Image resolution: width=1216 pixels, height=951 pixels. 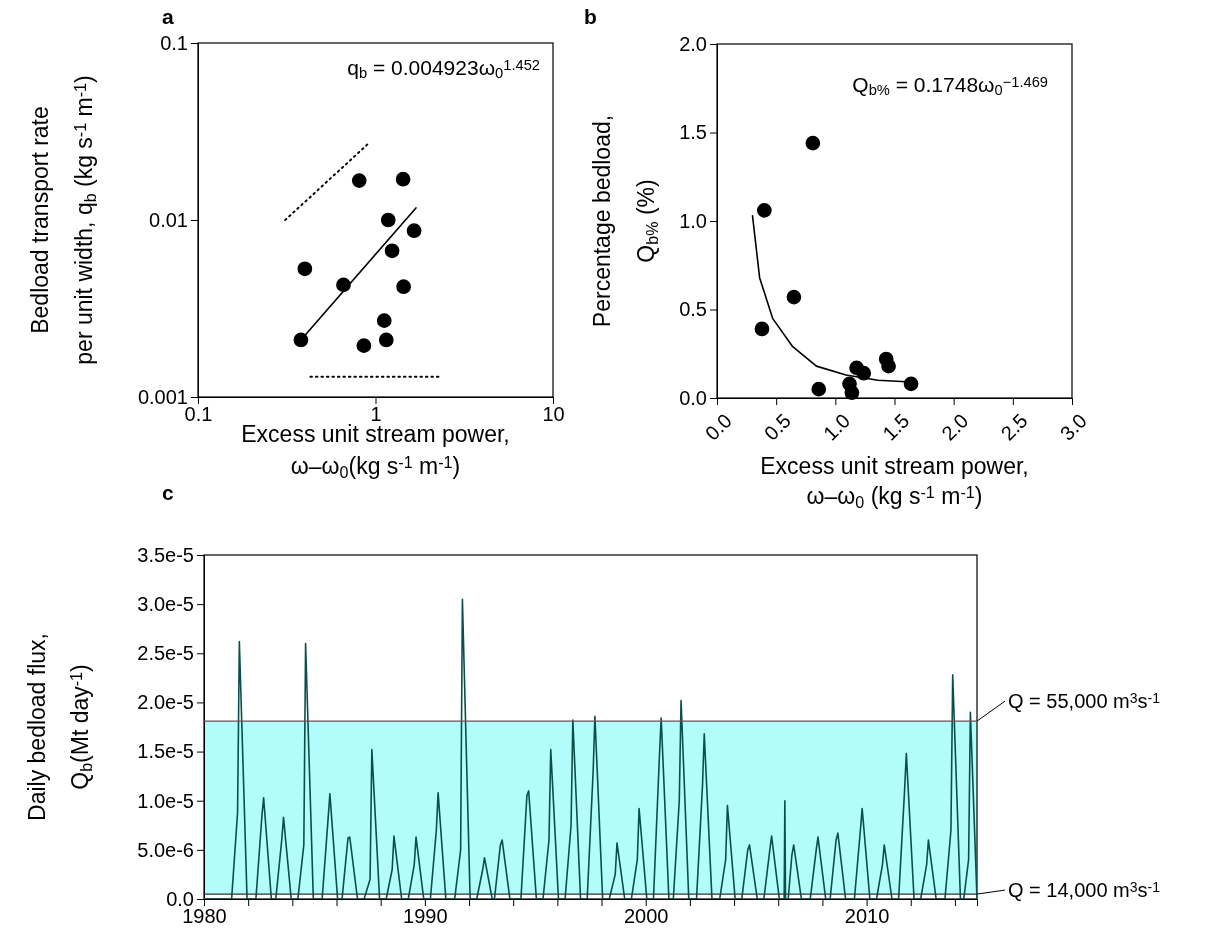 I want to click on x-axis-title: Excess unit stream power, ω–ω$_{0}$ (kg s$^{-1}$ m$^{-1}$), so click(x=894, y=482).